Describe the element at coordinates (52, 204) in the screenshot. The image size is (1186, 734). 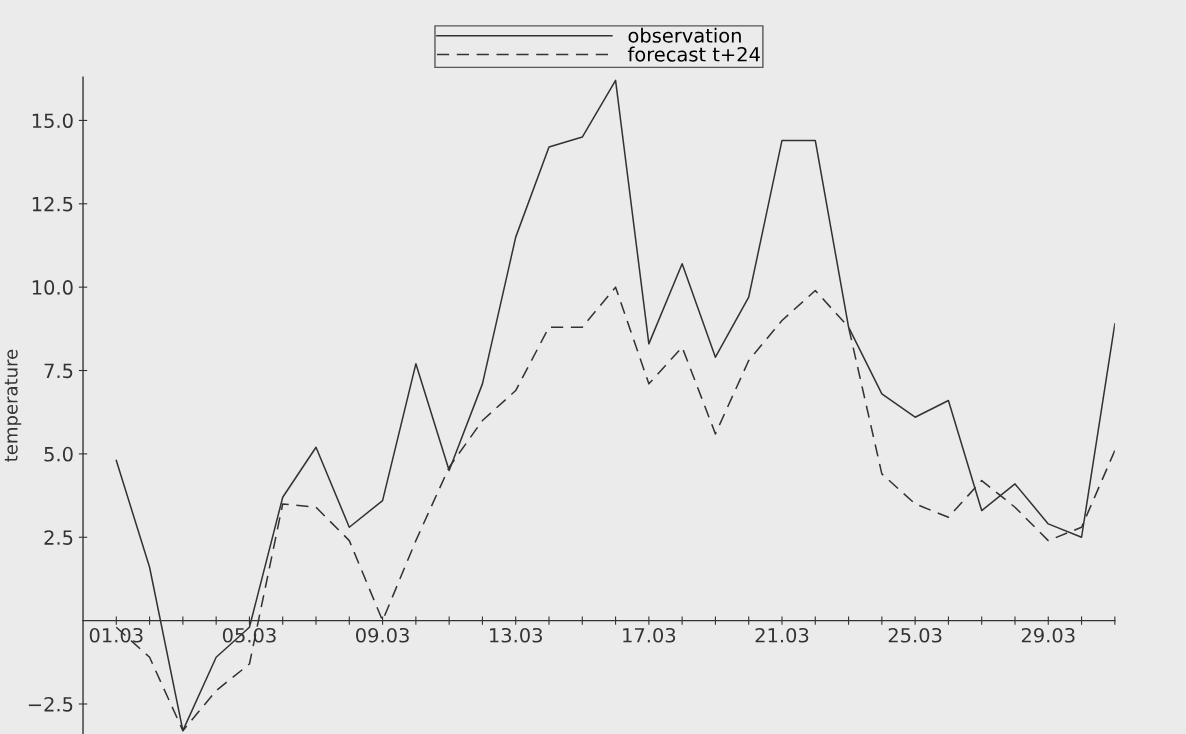
I see `y-tick-label: 12.5` at that location.